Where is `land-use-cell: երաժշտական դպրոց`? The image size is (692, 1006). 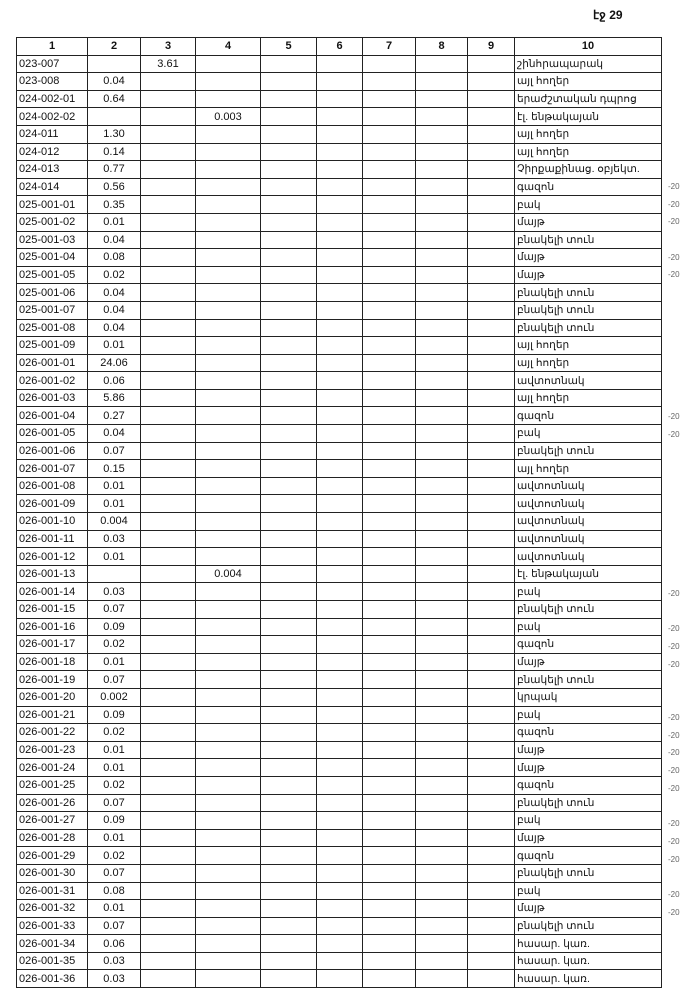
land-use-cell: երաժշտական դպրոց is located at coordinates (588, 99).